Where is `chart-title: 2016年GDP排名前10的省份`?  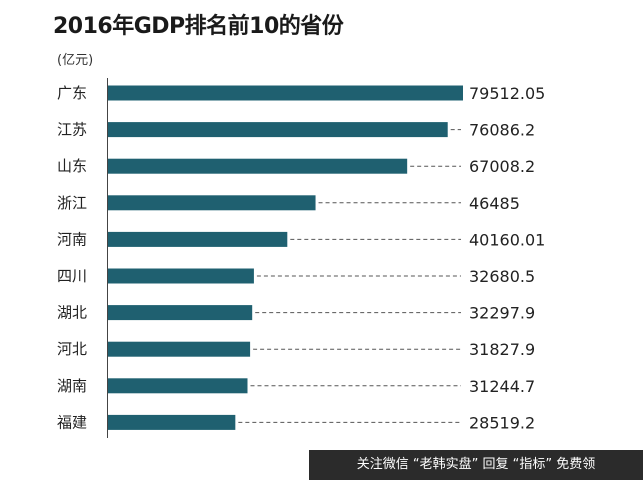
chart-title: 2016年GDP排名前10的省份 is located at coordinates (198, 26).